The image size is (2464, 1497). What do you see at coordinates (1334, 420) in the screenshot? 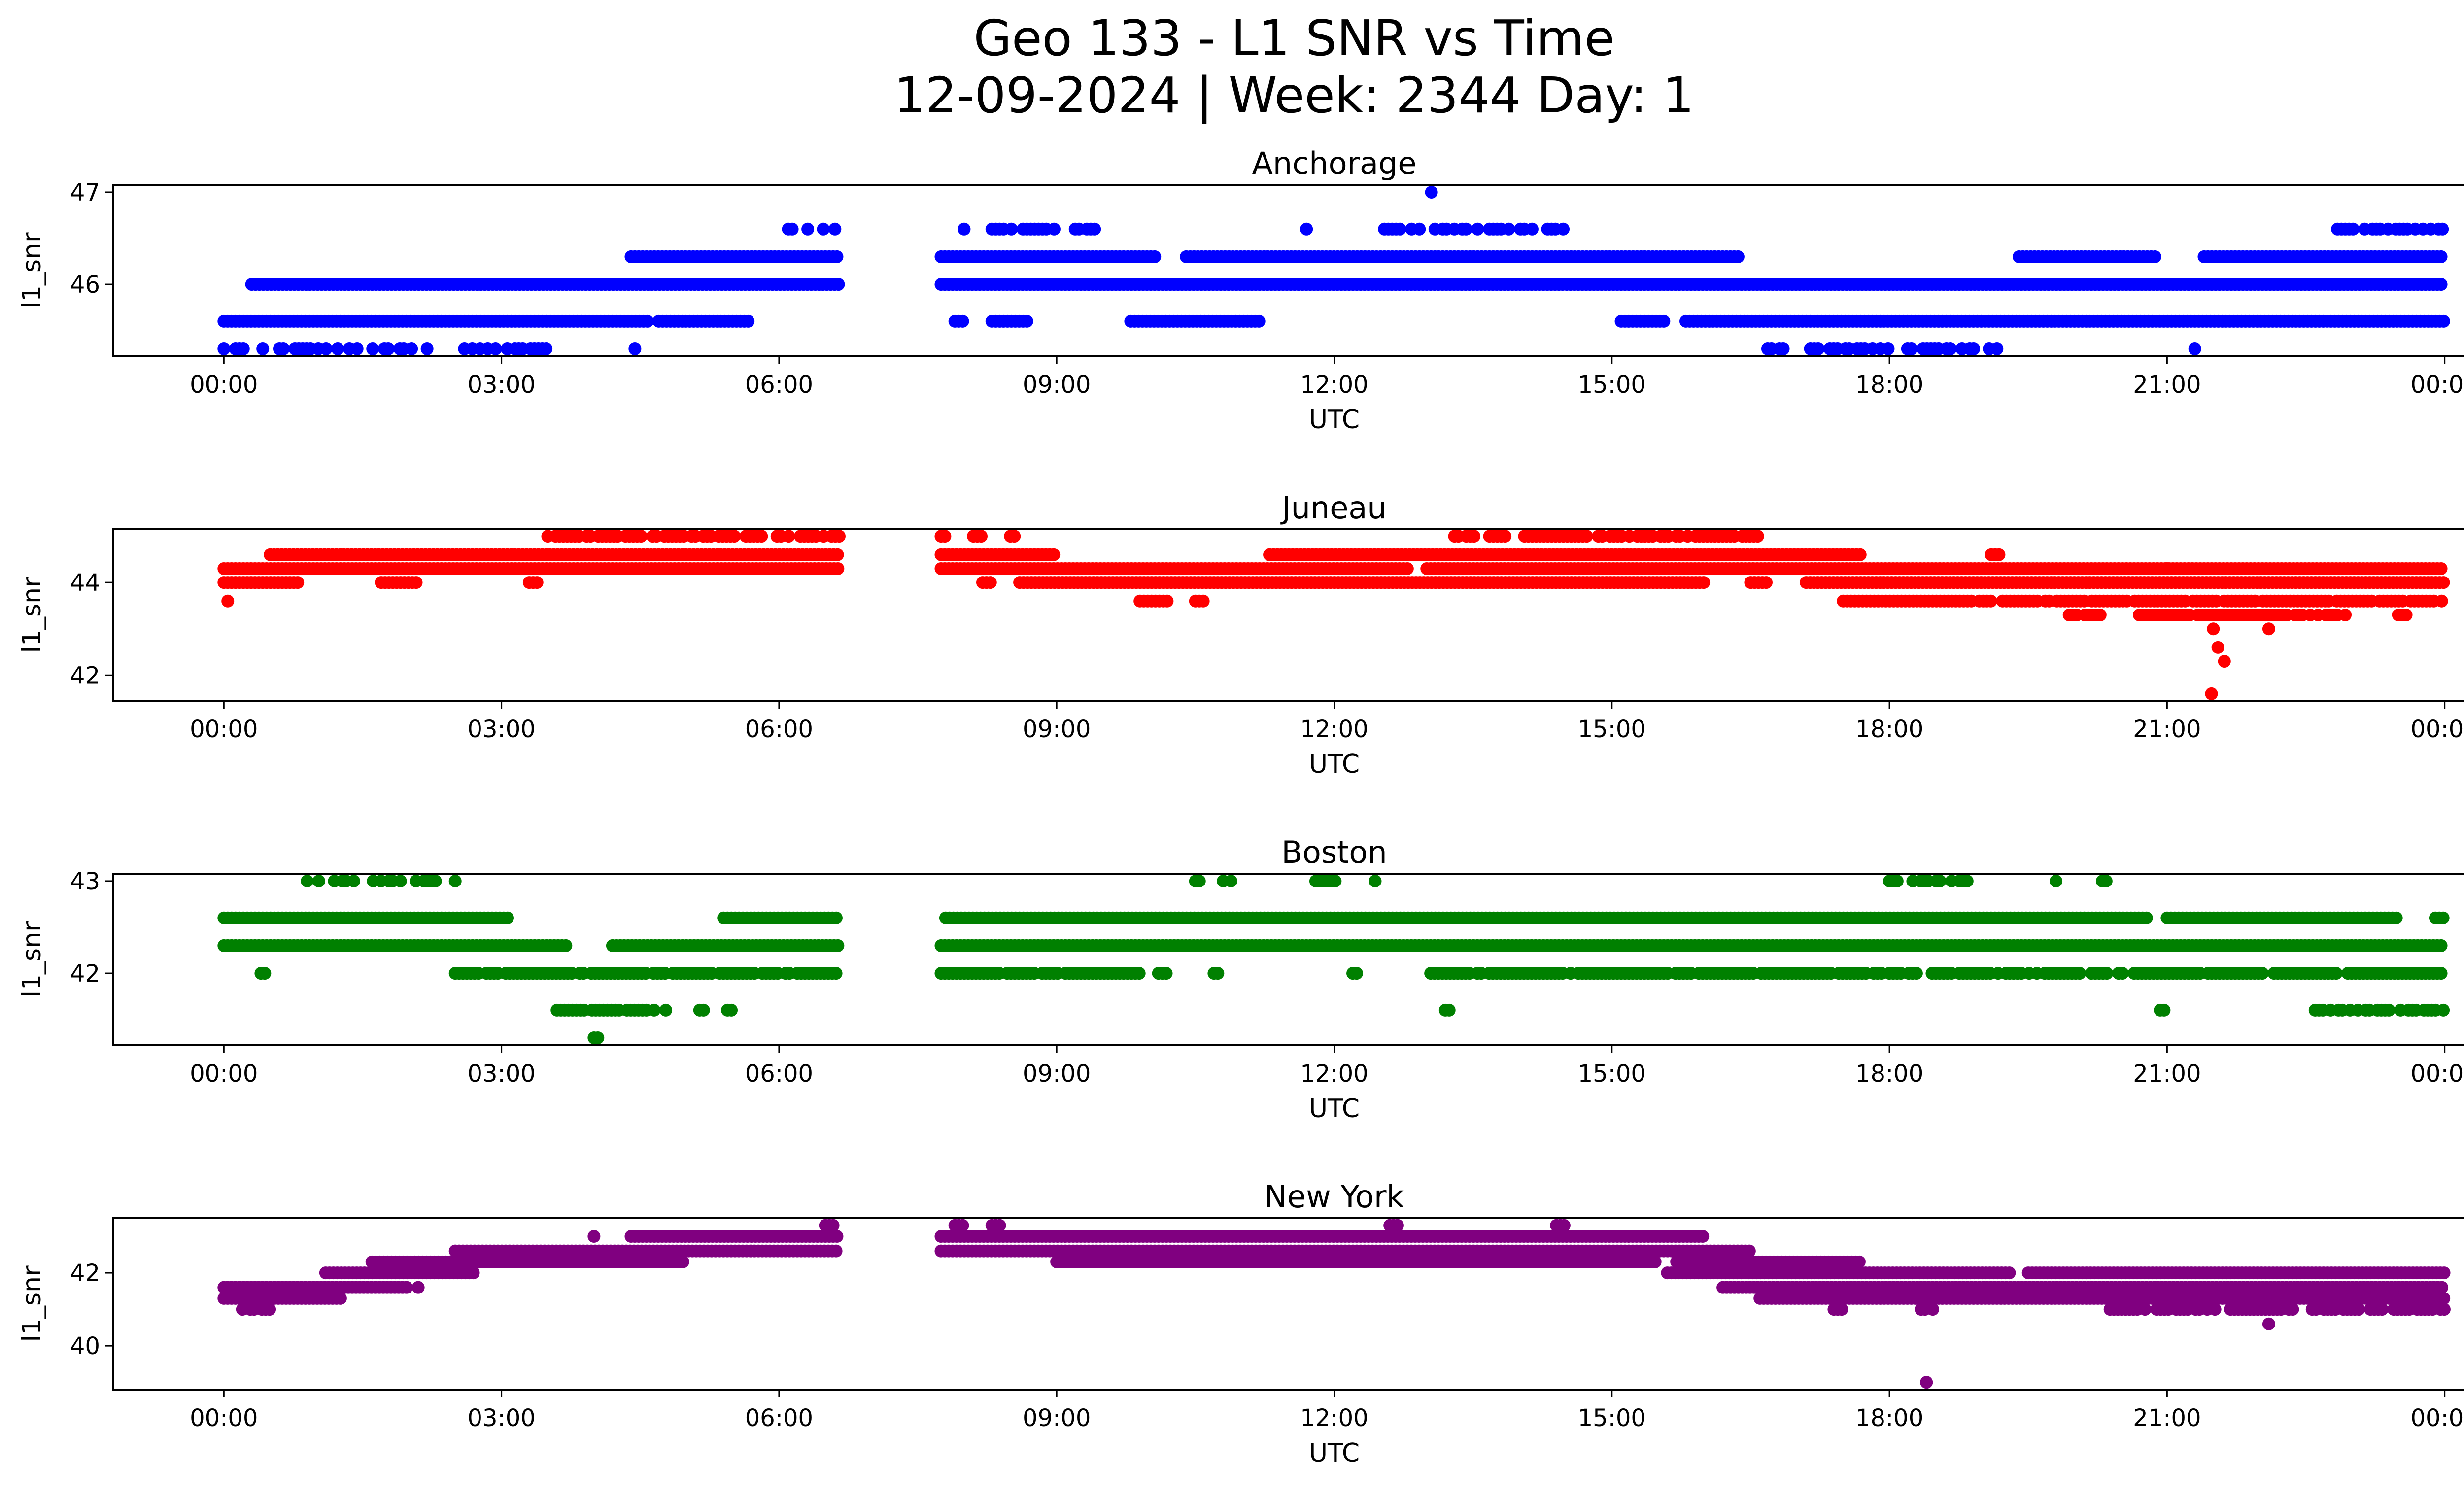
I see `x-axis-label: UTC` at bounding box center [1334, 420].